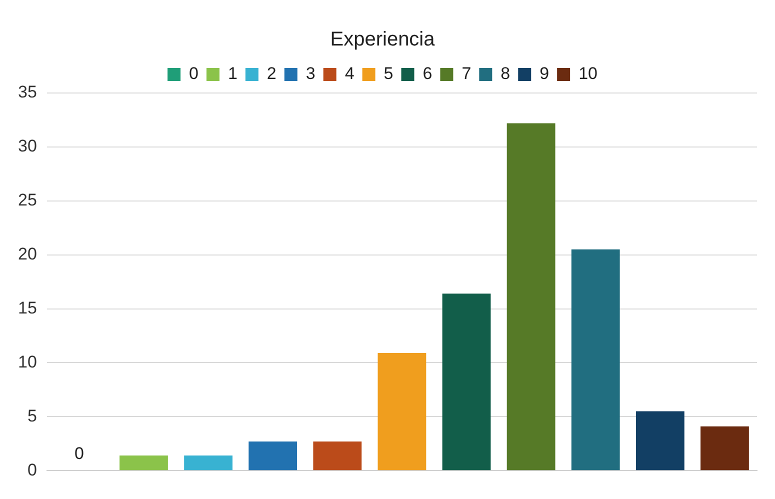 Image resolution: width=775 pixels, height=499 pixels. Describe the element at coordinates (27, 92) in the screenshot. I see `y-tick-label: 35` at that location.